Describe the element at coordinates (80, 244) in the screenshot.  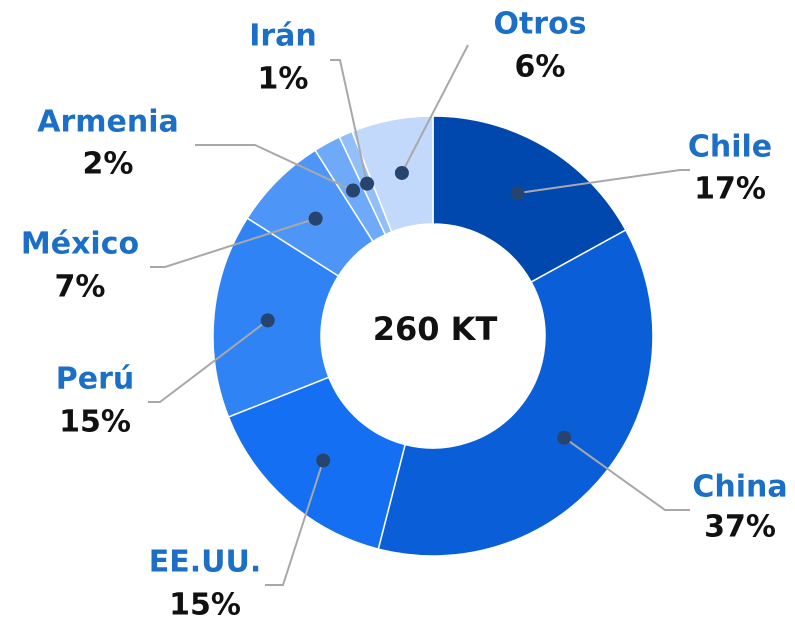
I see `slice-name: México` at that location.